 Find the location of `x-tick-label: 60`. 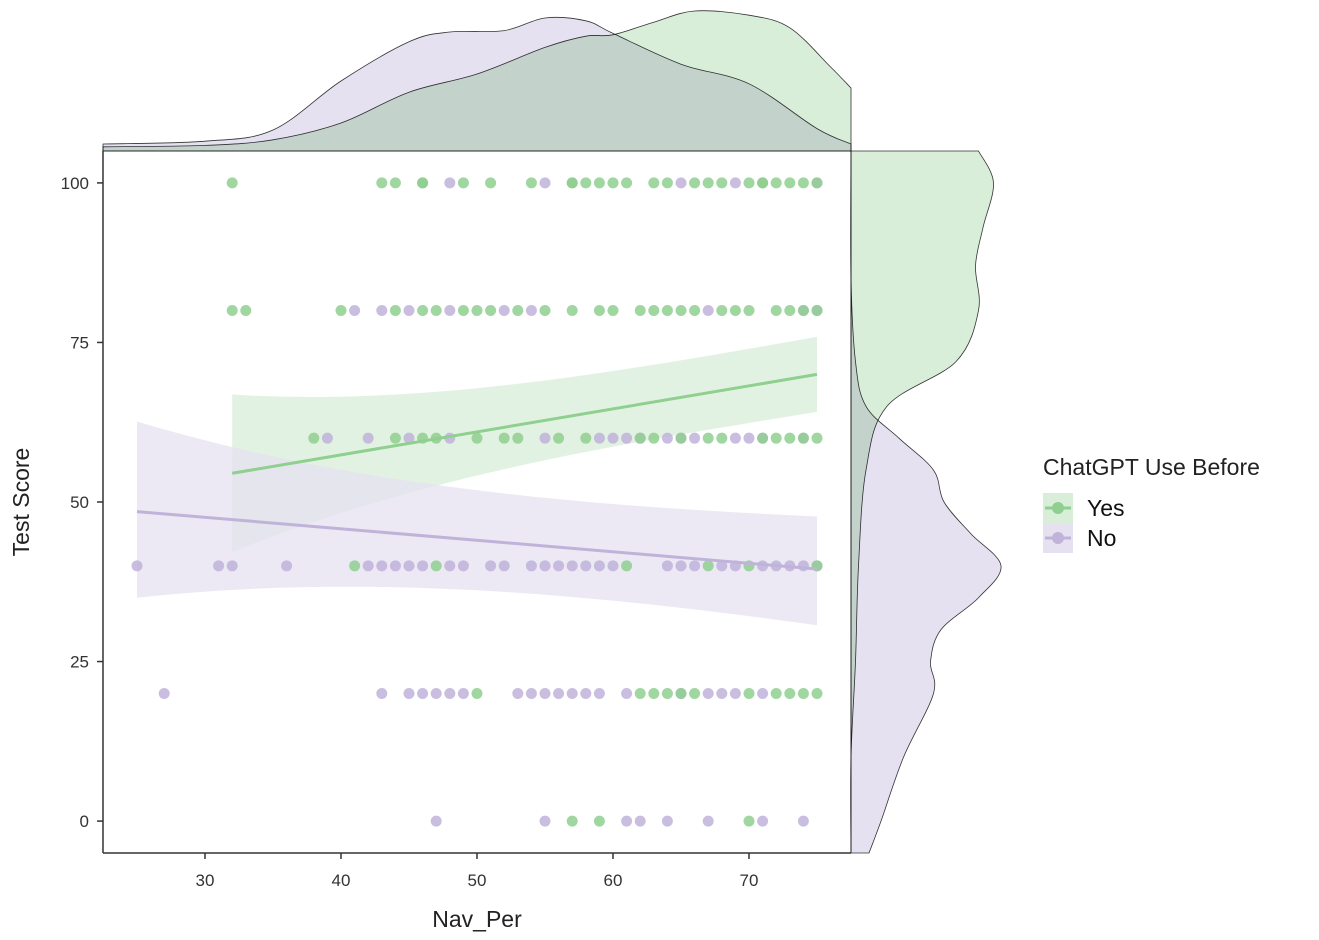

x-tick-label: 60 is located at coordinates (613, 880).